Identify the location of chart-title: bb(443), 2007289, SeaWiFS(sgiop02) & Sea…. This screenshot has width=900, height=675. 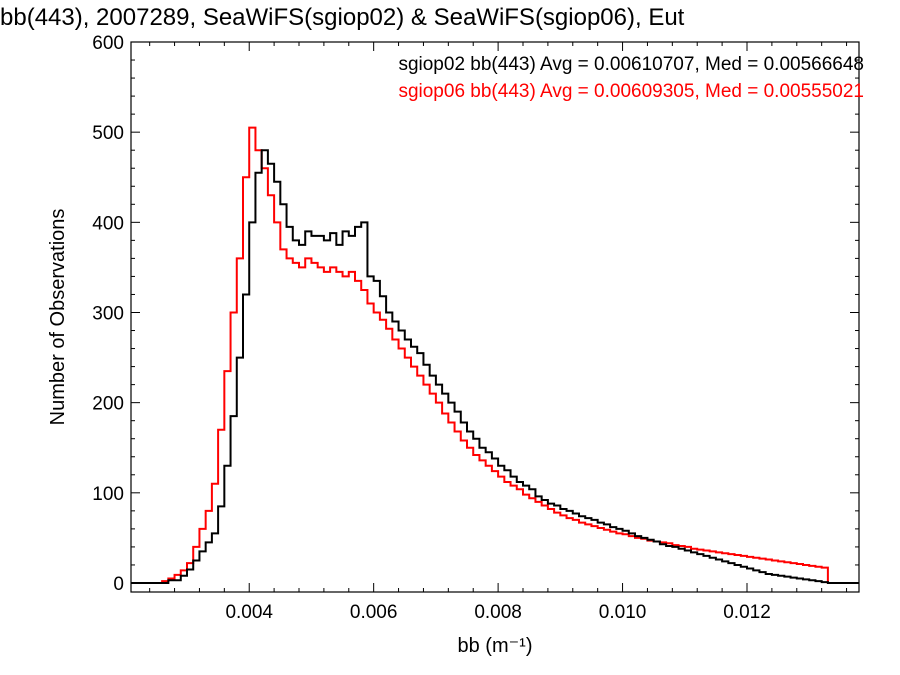
(342, 17).